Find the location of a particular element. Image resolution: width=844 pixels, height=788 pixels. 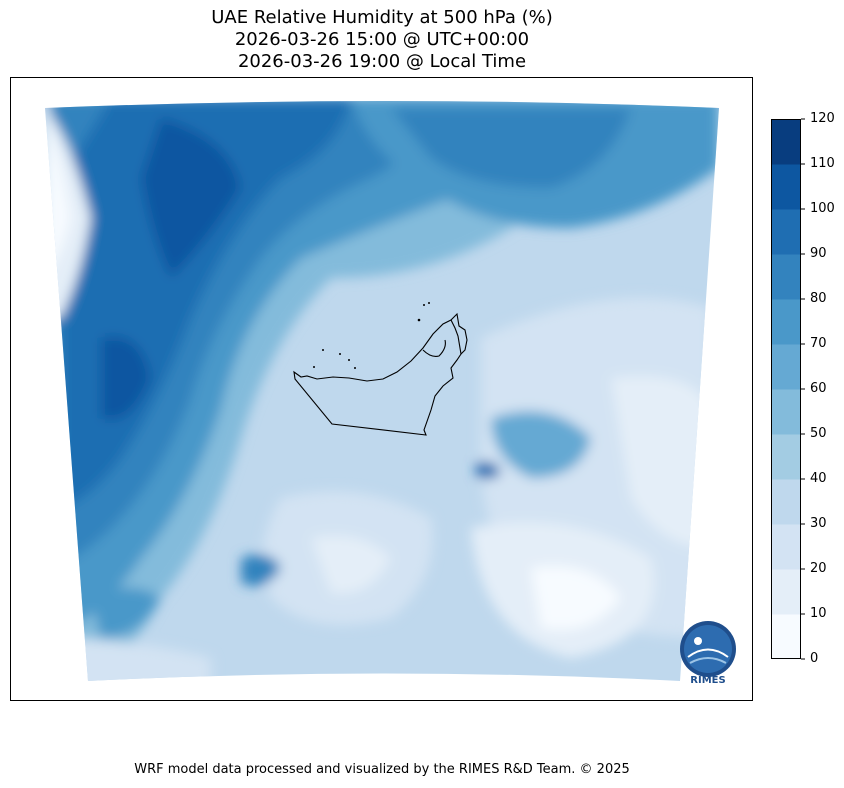

local-time: 2026-03-26 19:00 @ Local Time is located at coordinates (382, 61).